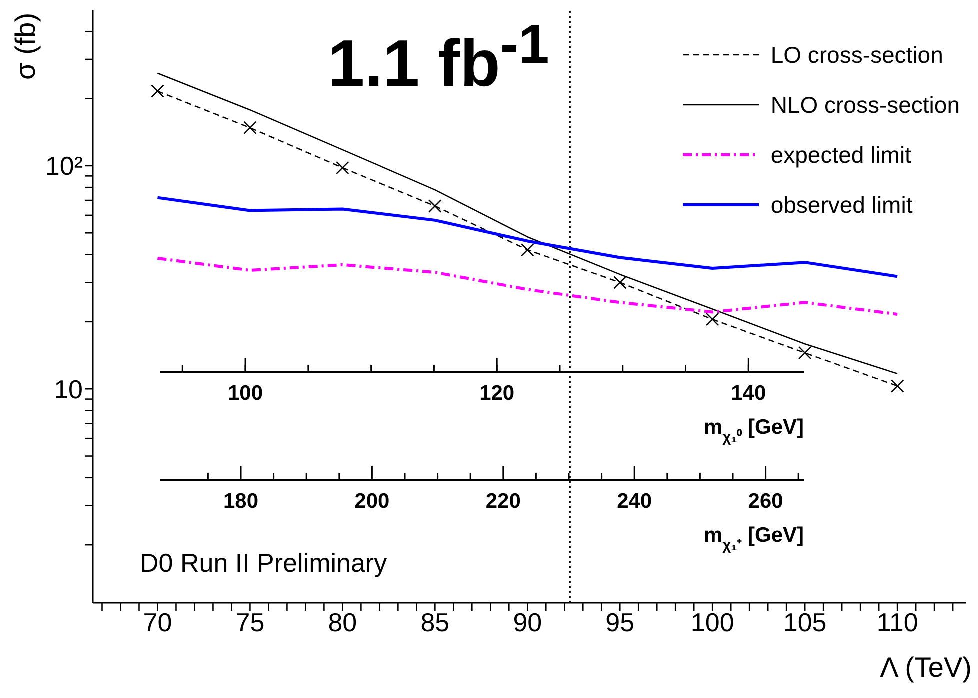 The height and width of the screenshot is (698, 978). I want to click on x-axis-title: Λ (TeV), so click(926, 668).